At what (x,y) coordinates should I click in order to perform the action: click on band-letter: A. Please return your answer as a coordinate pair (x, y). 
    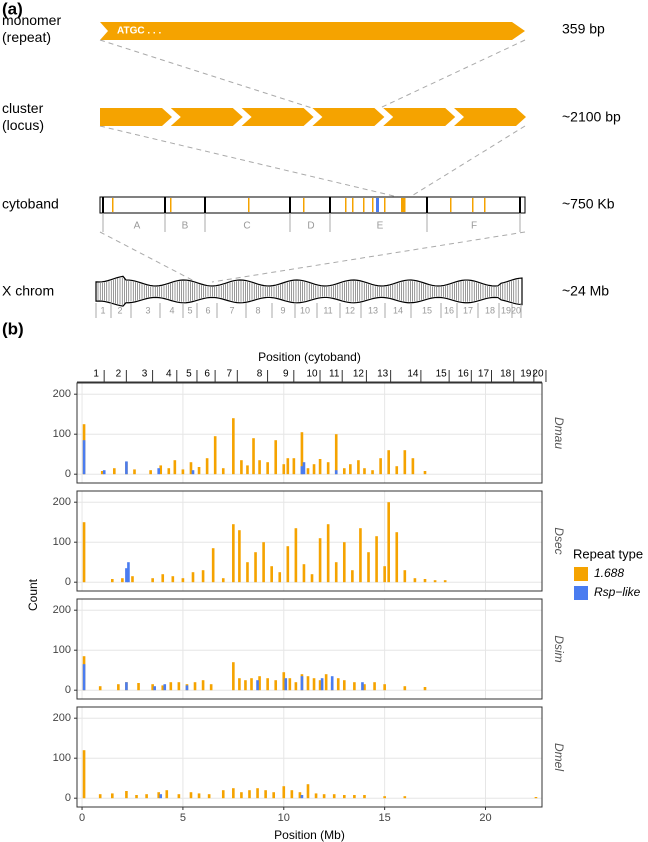
    Looking at the image, I should click on (137, 226).